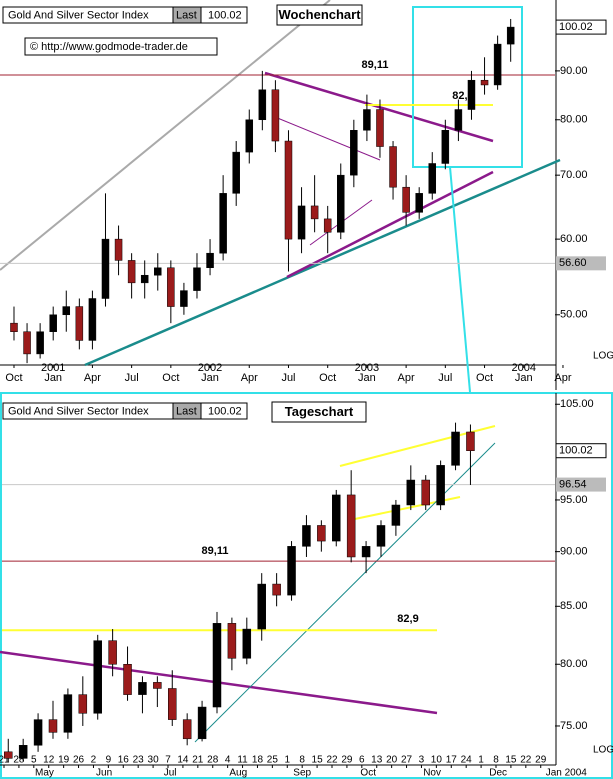  What do you see at coordinates (64, 760) in the screenshot?
I see `x-tick-label: 19` at bounding box center [64, 760].